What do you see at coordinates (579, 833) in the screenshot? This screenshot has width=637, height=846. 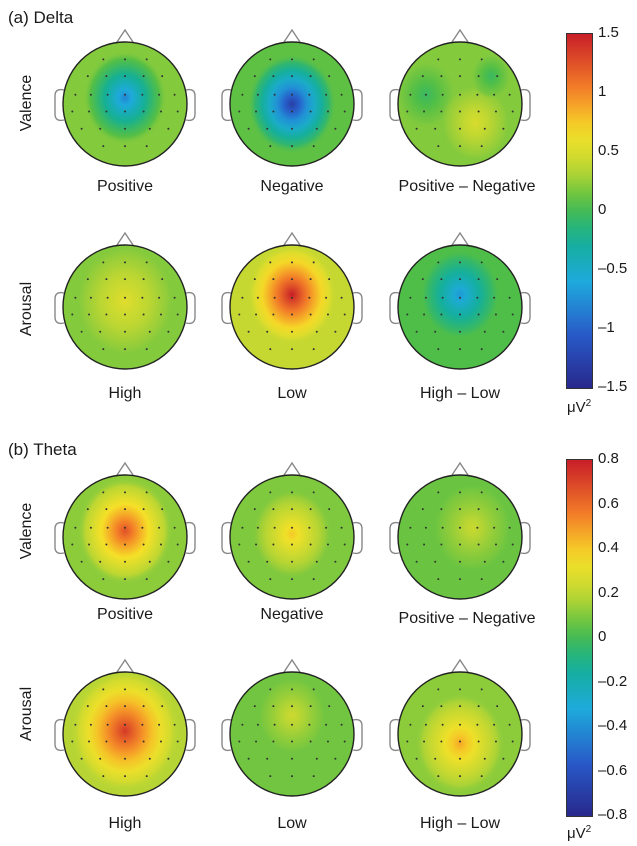 I see `colorbar-theta-unit: μV2` at bounding box center [579, 833].